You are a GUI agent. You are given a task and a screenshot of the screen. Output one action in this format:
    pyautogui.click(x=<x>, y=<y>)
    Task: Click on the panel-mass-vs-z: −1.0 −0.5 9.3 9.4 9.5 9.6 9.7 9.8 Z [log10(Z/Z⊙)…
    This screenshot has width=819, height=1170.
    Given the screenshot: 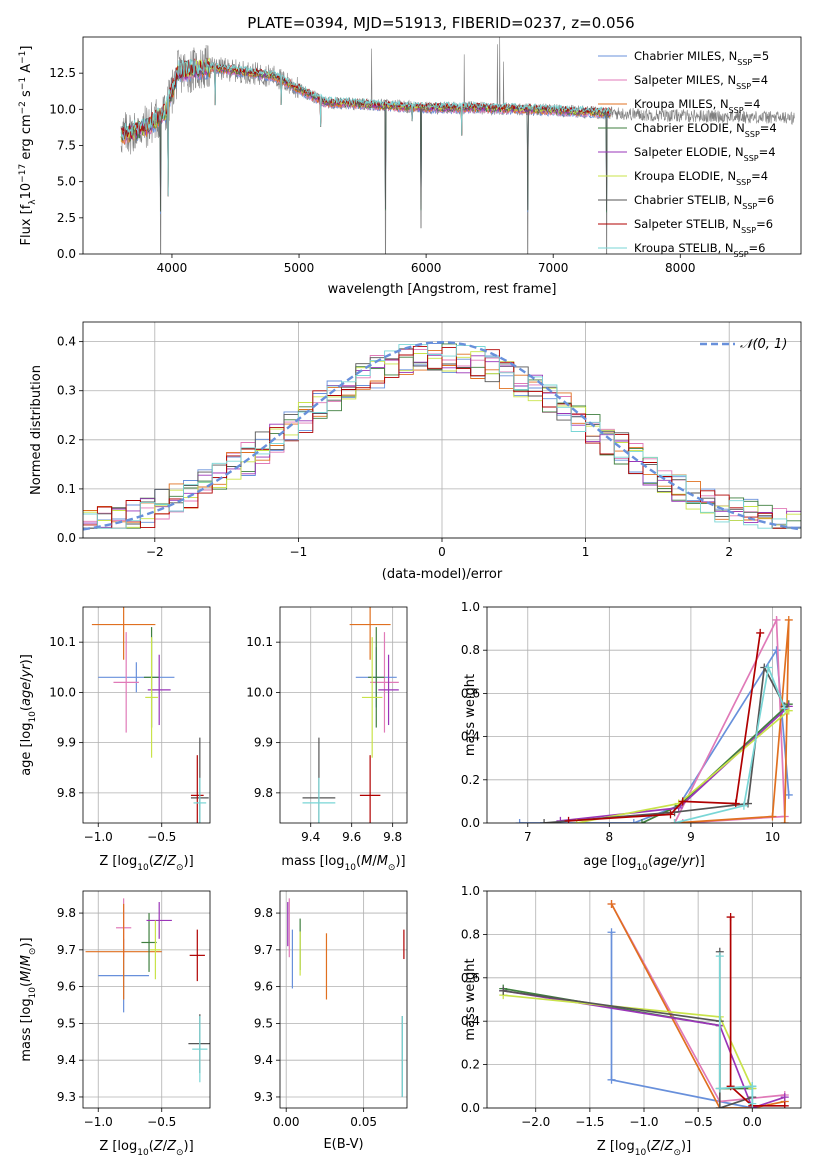 What is the action you would take?
    pyautogui.click(x=115, y=1024)
    